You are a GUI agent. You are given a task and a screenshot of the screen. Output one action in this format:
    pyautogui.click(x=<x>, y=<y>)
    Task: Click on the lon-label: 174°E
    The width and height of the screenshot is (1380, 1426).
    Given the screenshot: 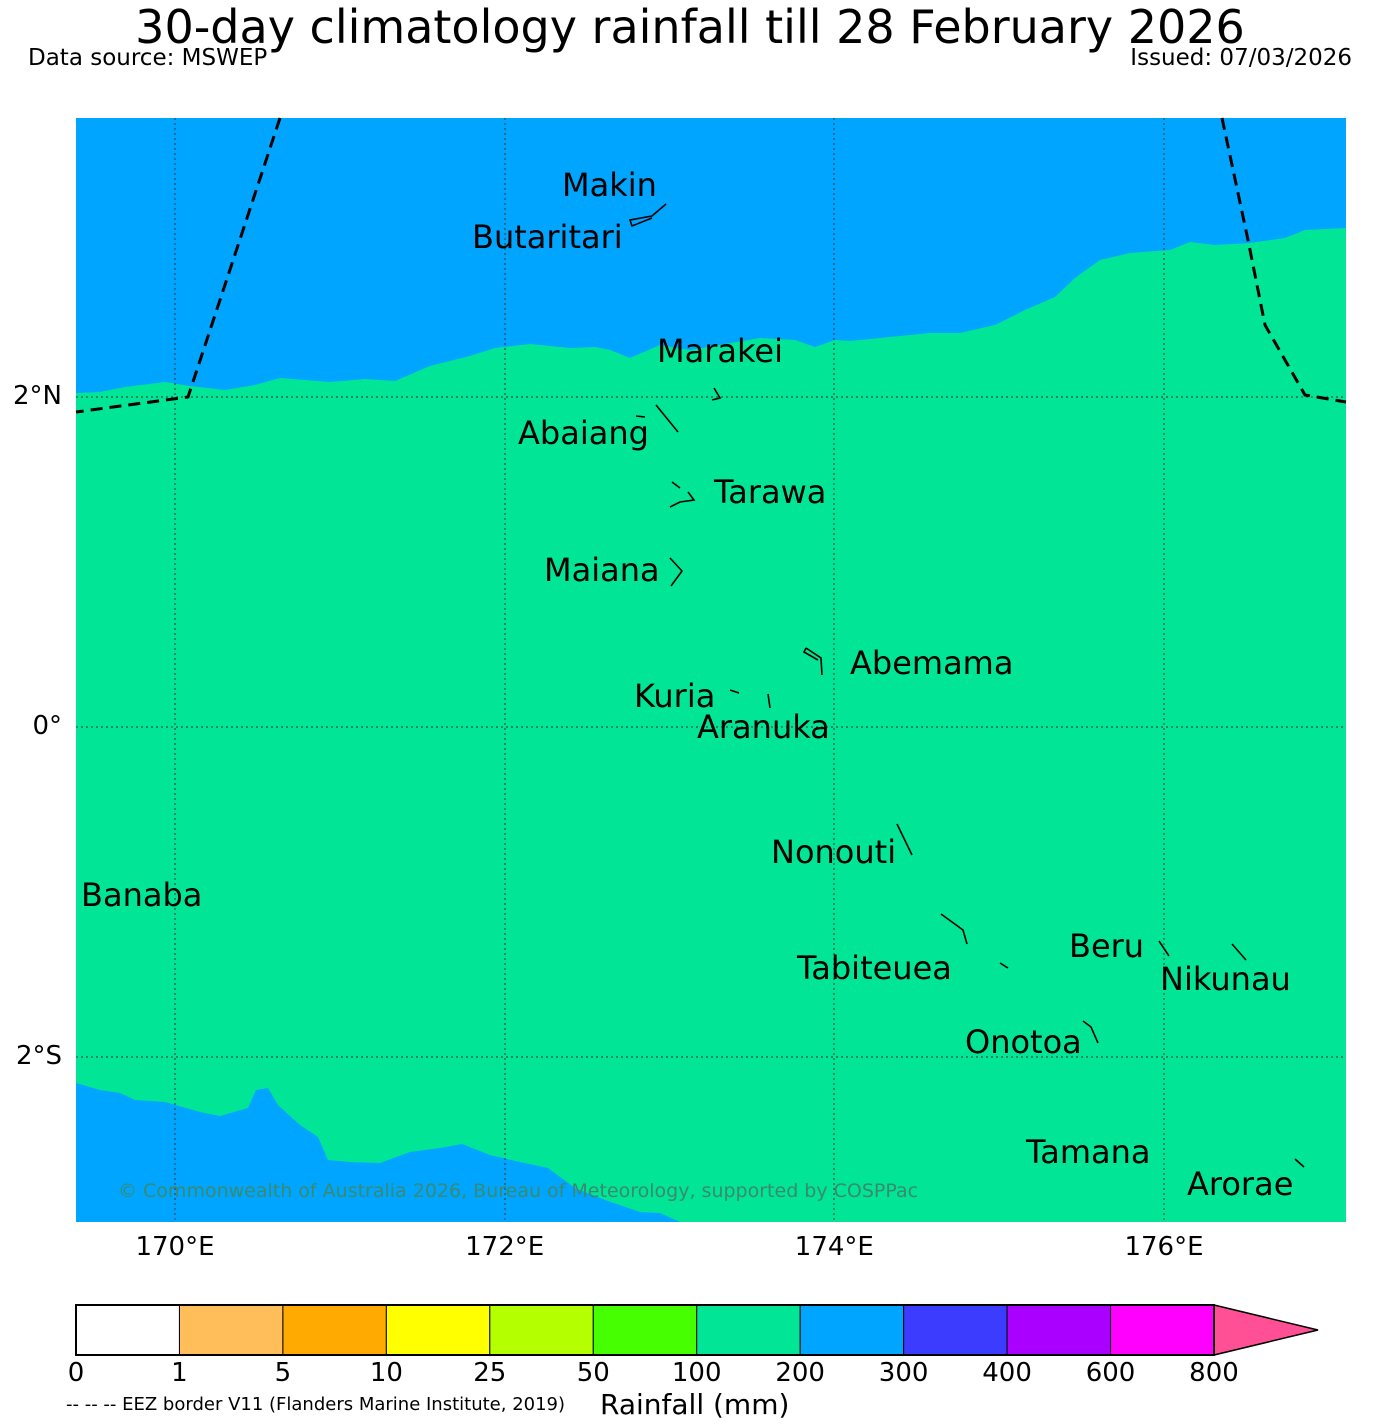 What is the action you would take?
    pyautogui.click(x=834, y=1247)
    